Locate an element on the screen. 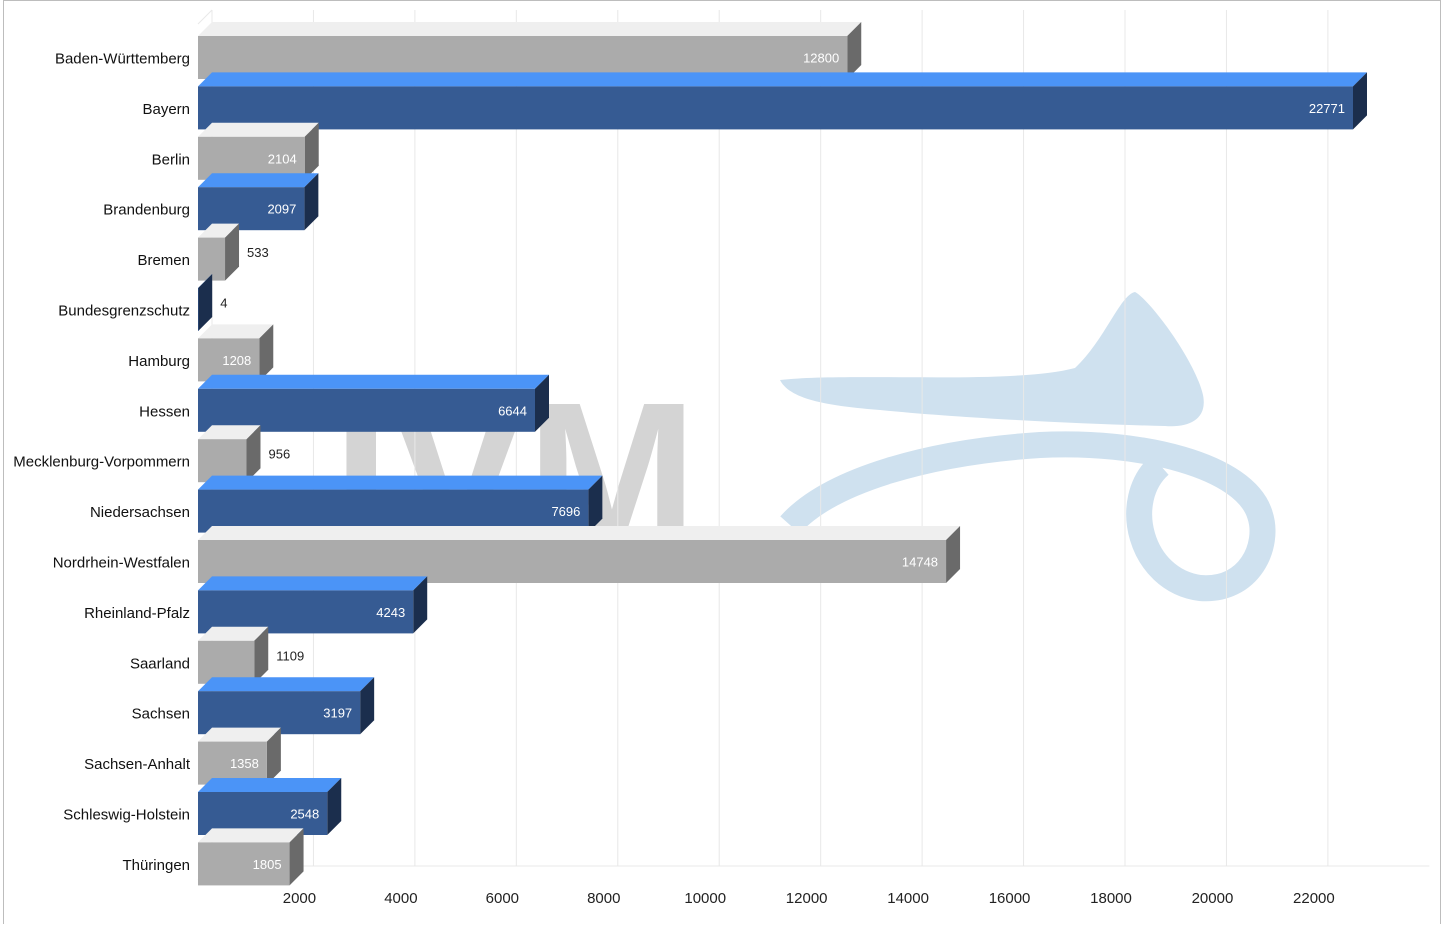  category-label: Brandenburg is located at coordinates (146, 210).